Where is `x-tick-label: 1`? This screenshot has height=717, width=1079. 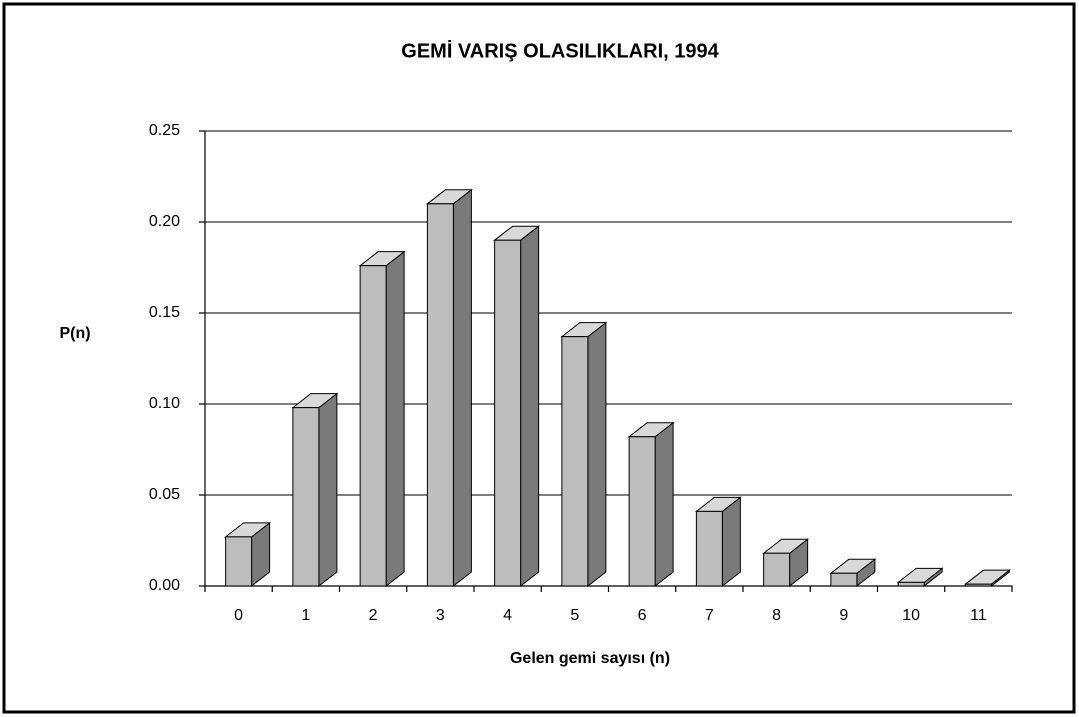
x-tick-label: 1 is located at coordinates (305, 615).